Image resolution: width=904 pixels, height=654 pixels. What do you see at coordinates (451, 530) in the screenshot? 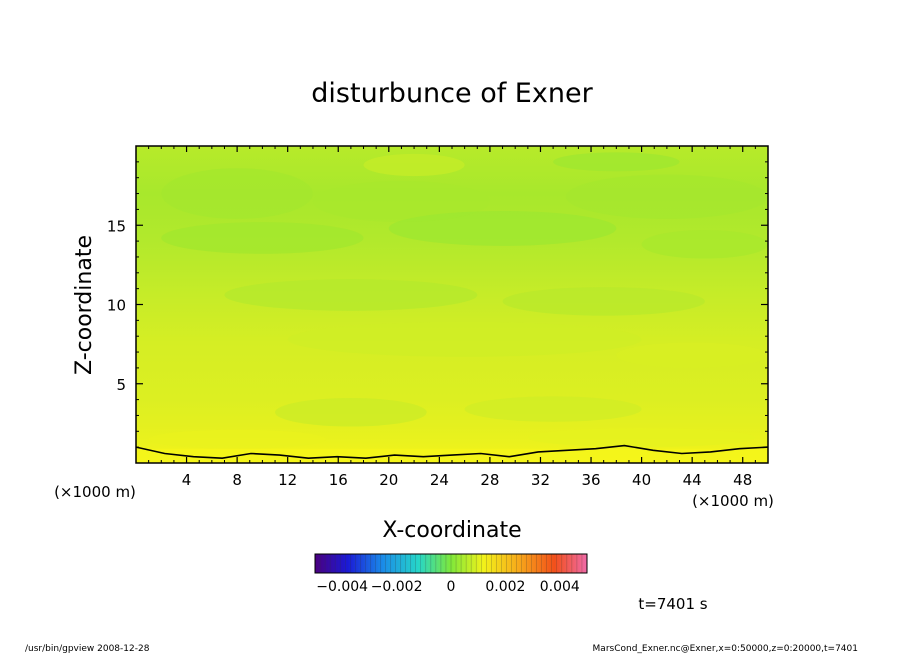
I see `x-axis-label: X-coordinate` at bounding box center [451, 530].